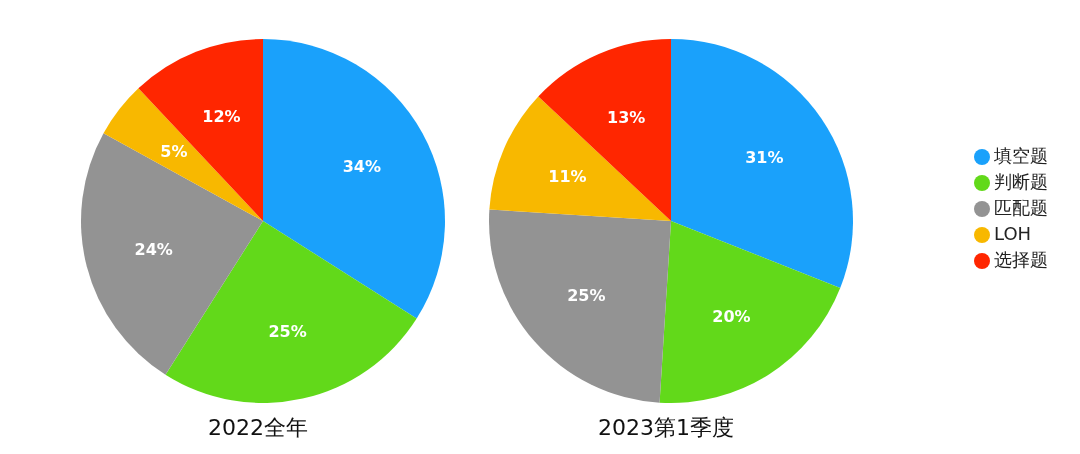 This screenshot has width=1080, height=454. I want to click on data-label: 24%, so click(153, 249).